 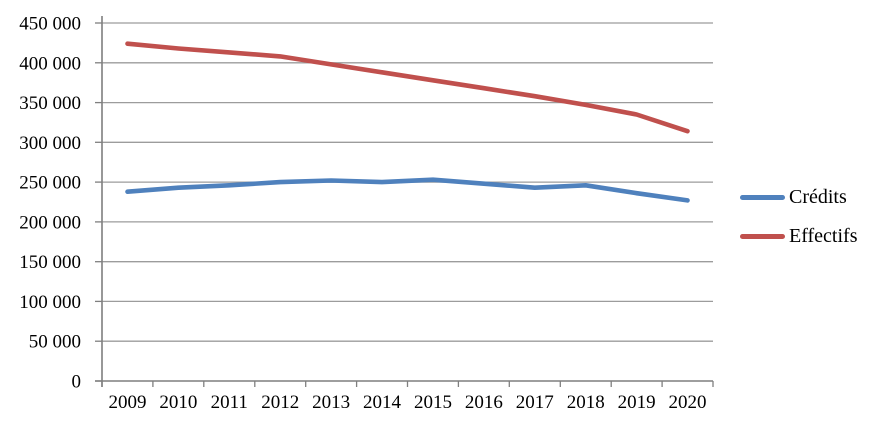 What do you see at coordinates (229, 402) in the screenshot?
I see `x-axis-tick-label: 2011` at bounding box center [229, 402].